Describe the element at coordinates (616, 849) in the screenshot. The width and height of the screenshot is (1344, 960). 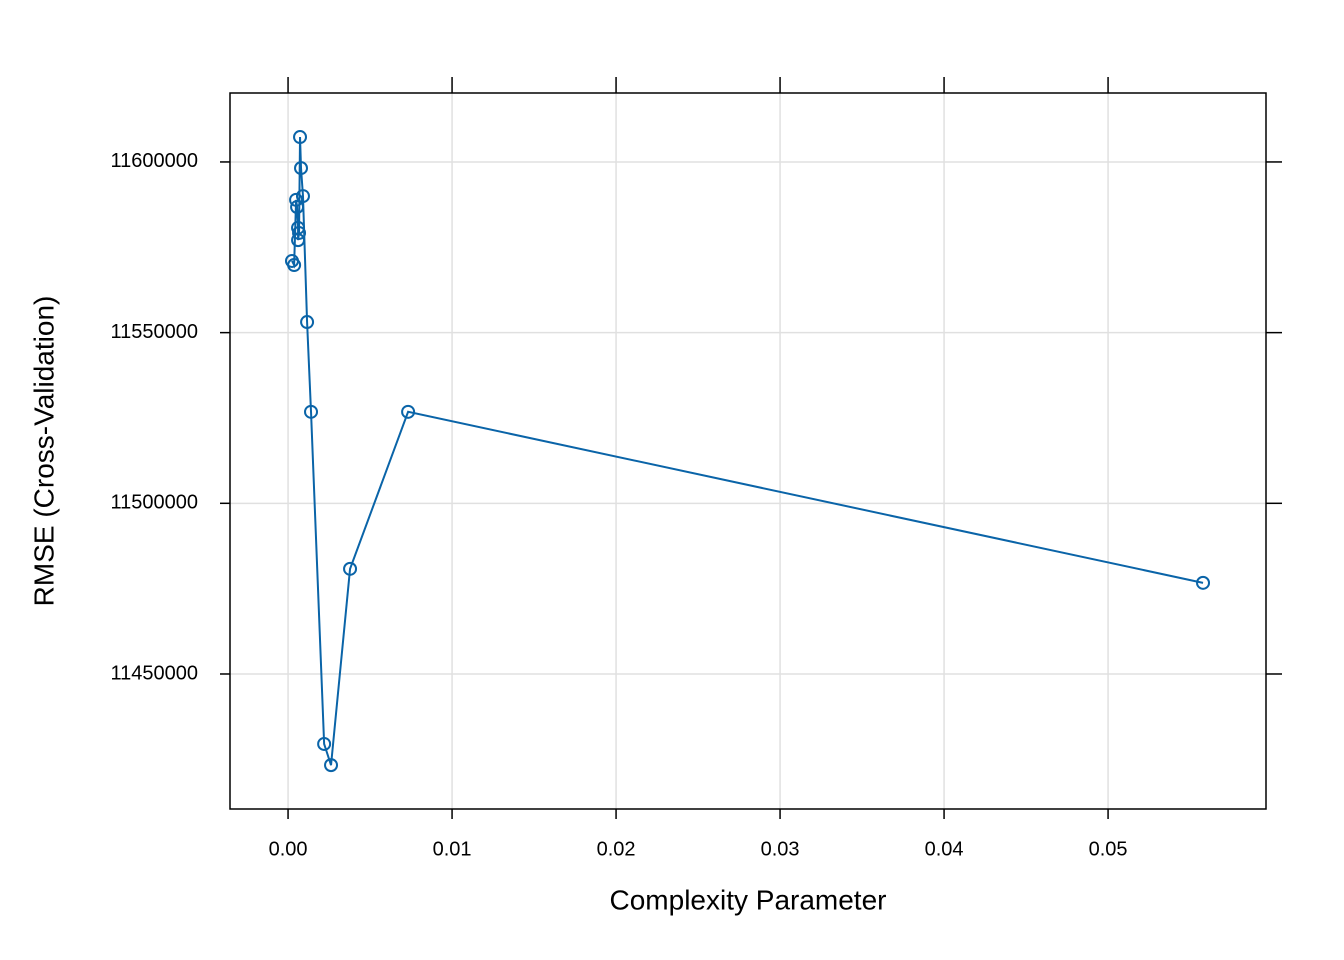
I see `x-tick-label: 0.02` at that location.